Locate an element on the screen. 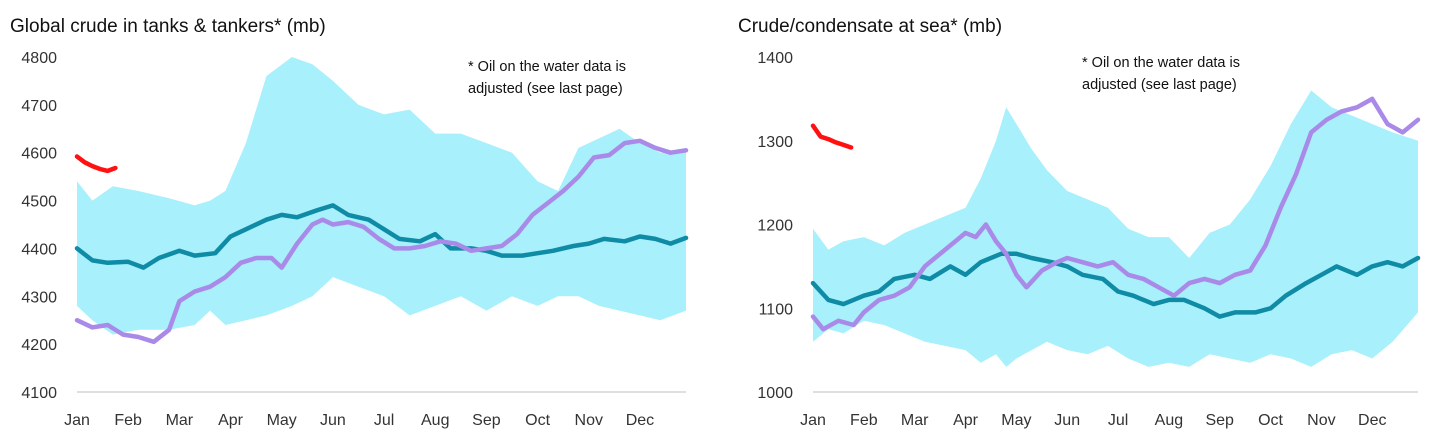  y-tick-label: 4100 is located at coordinates (39, 393).